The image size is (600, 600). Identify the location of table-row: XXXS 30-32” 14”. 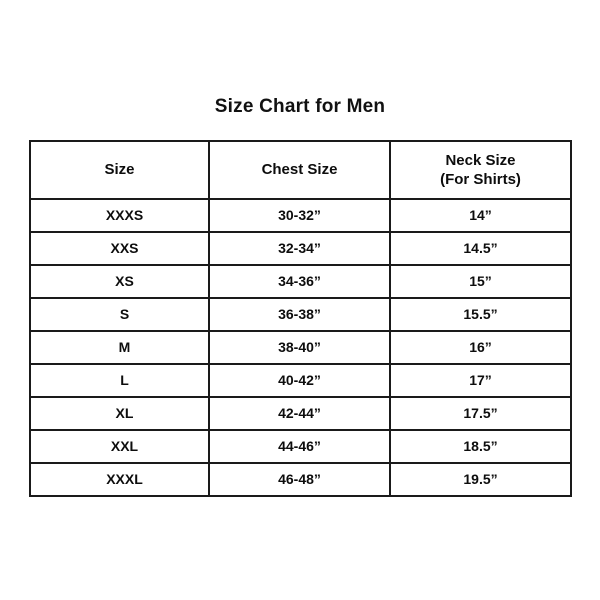
(300, 215).